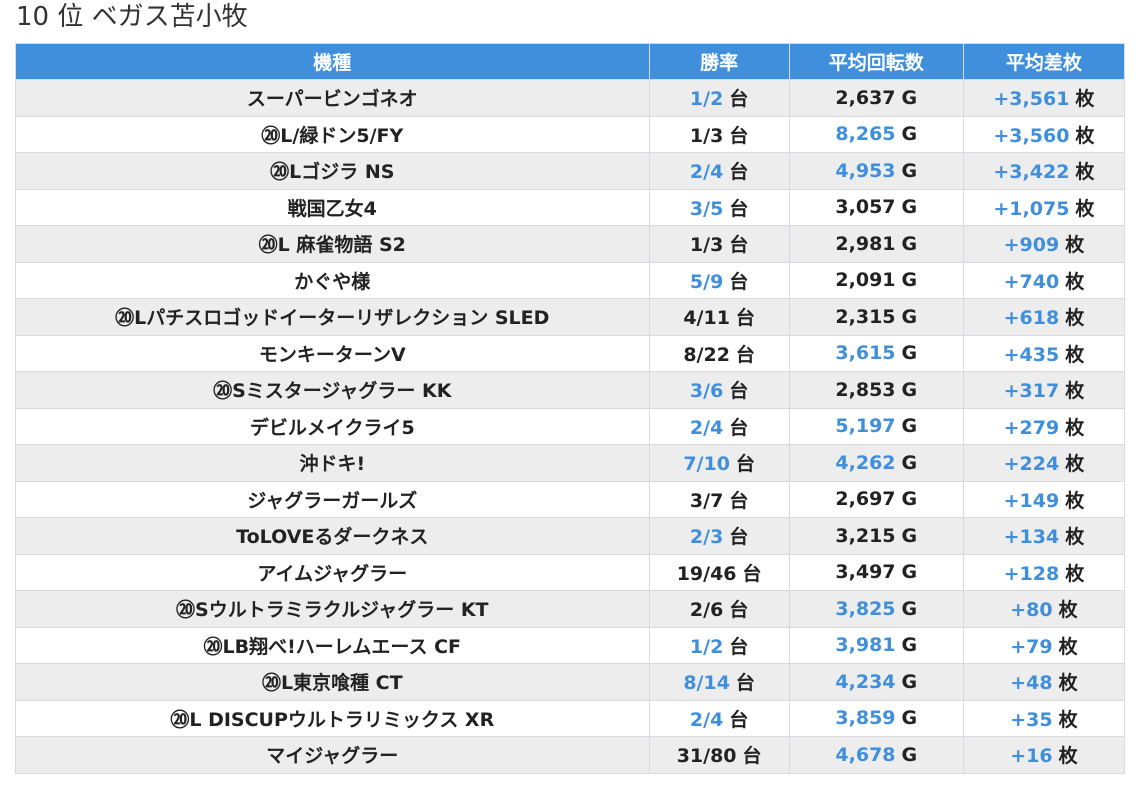 The height and width of the screenshot is (791, 1140). I want to click on machine-name-cell: ⑳Sミスタージャグラー KK, so click(332, 390).